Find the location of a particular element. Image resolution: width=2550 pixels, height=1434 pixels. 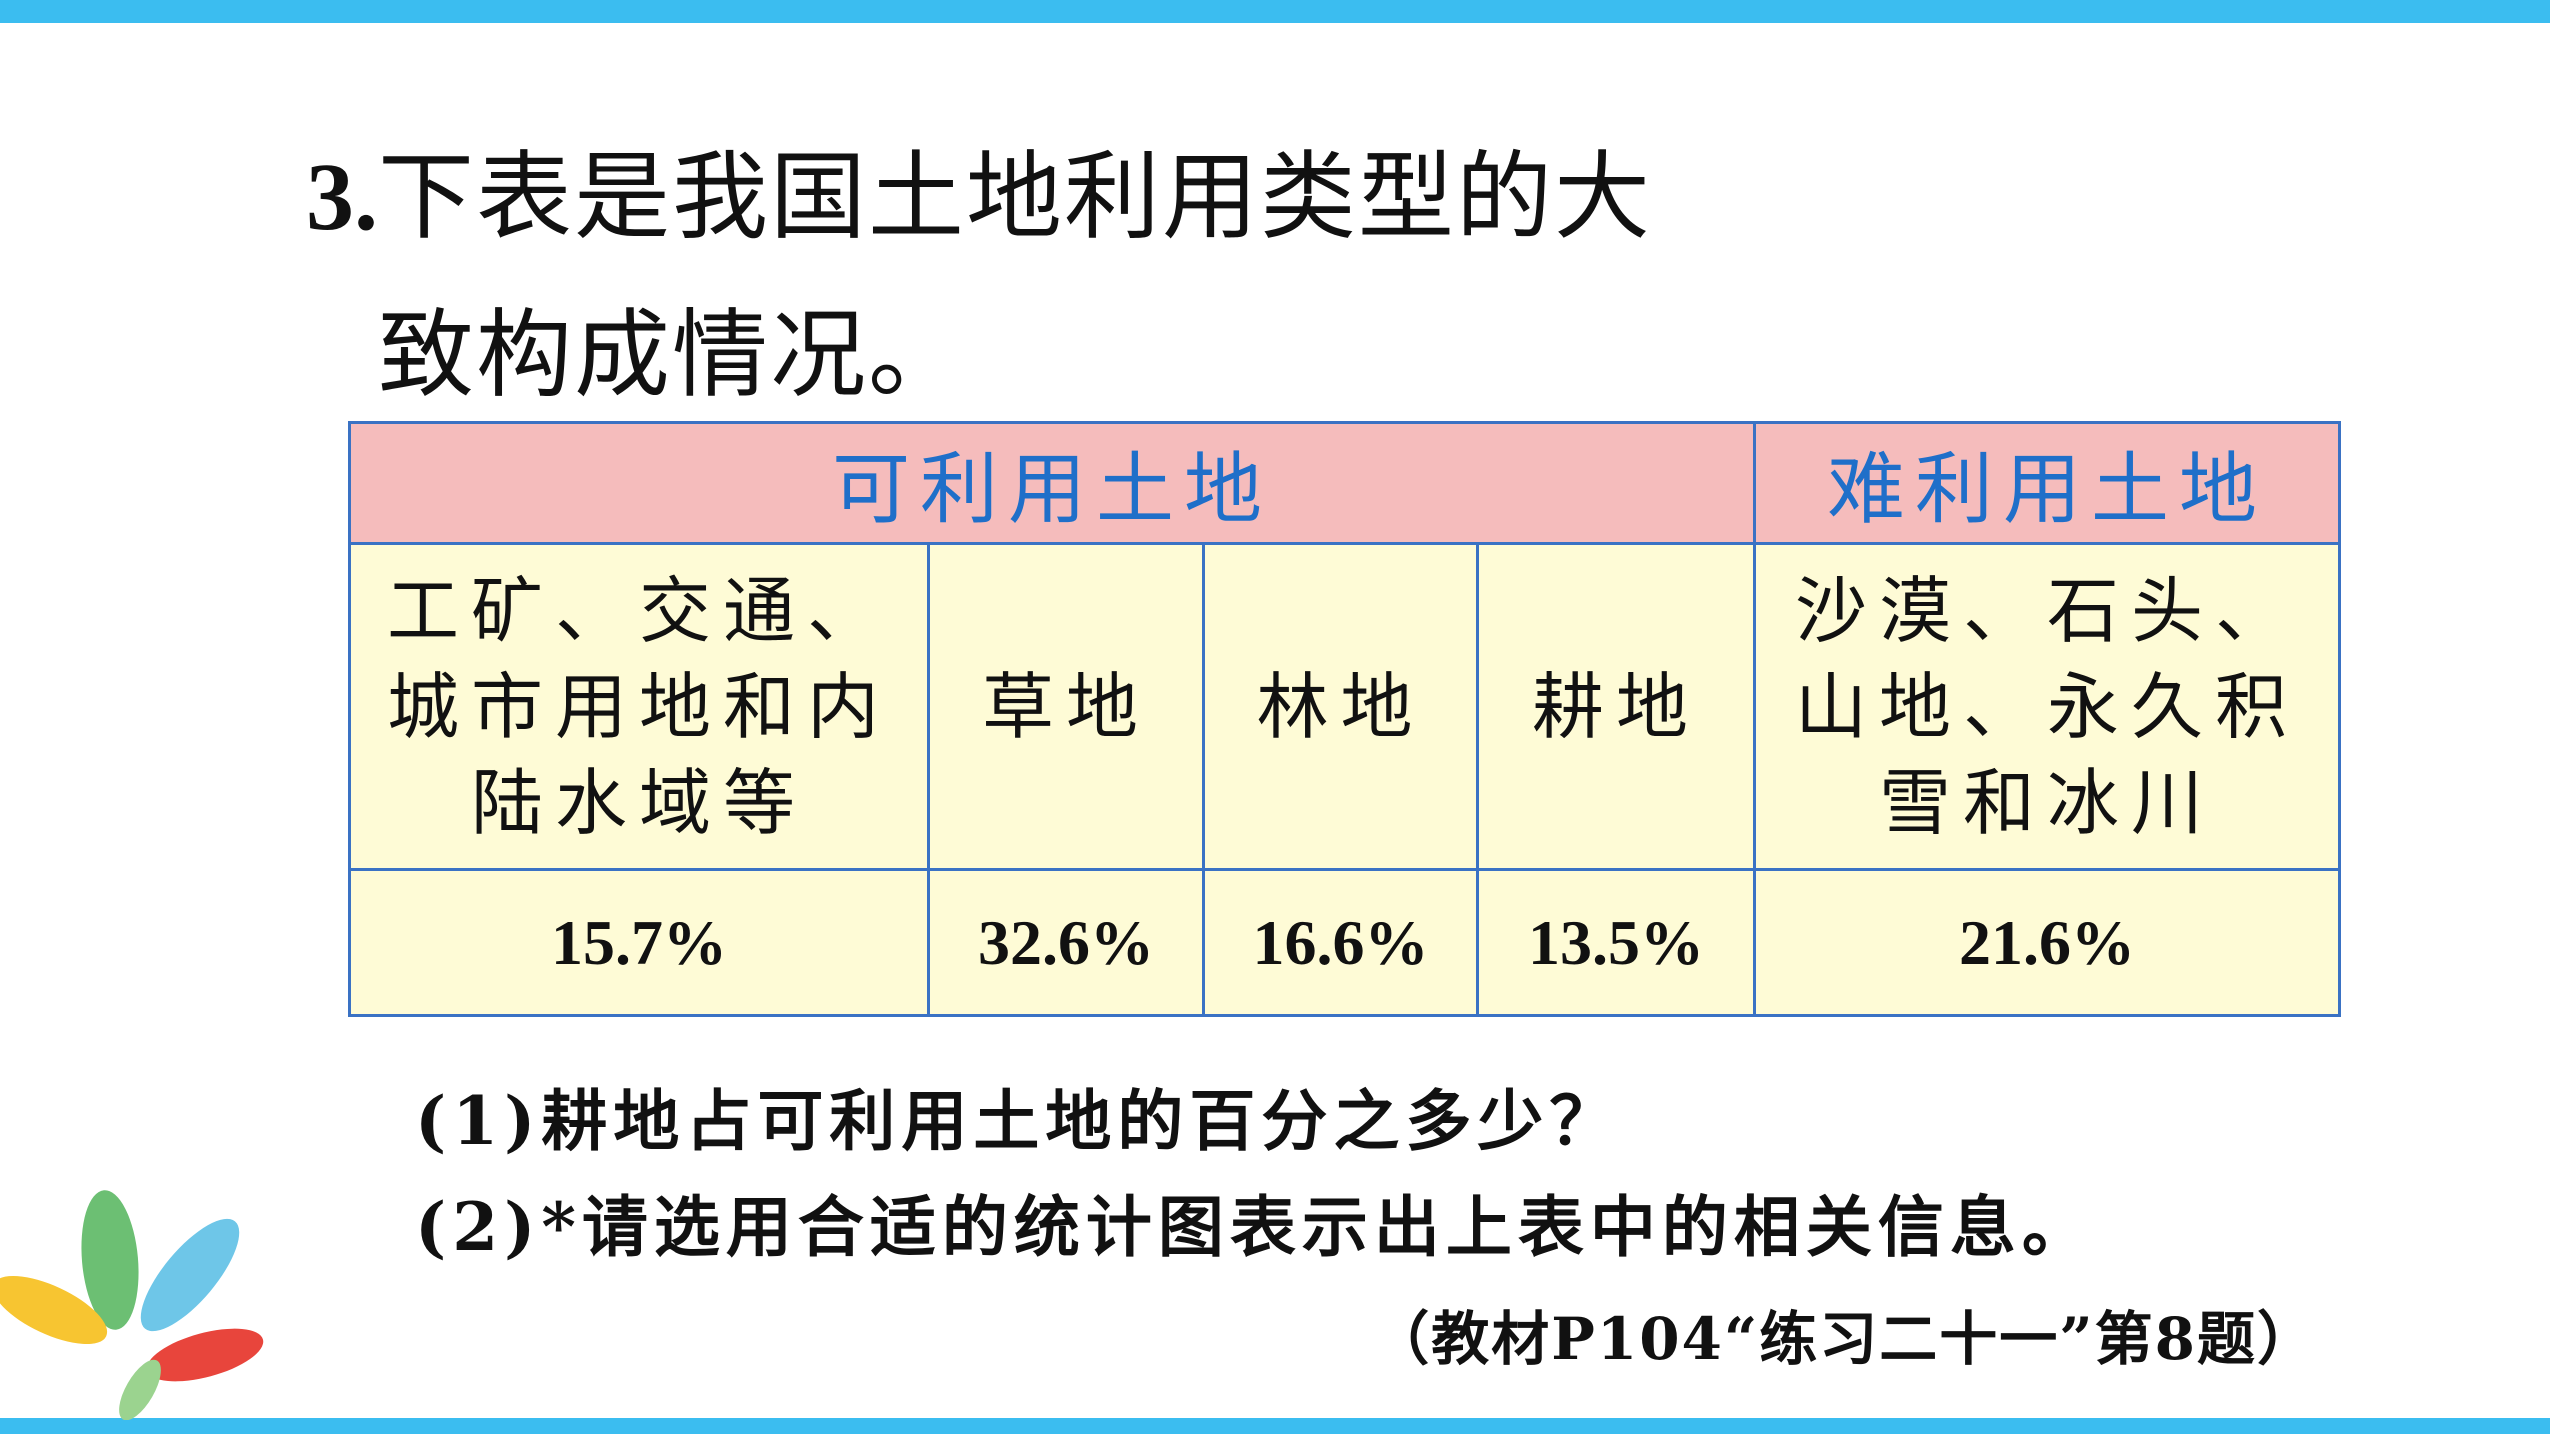

value-cell: 15.7% is located at coordinates (639, 942).